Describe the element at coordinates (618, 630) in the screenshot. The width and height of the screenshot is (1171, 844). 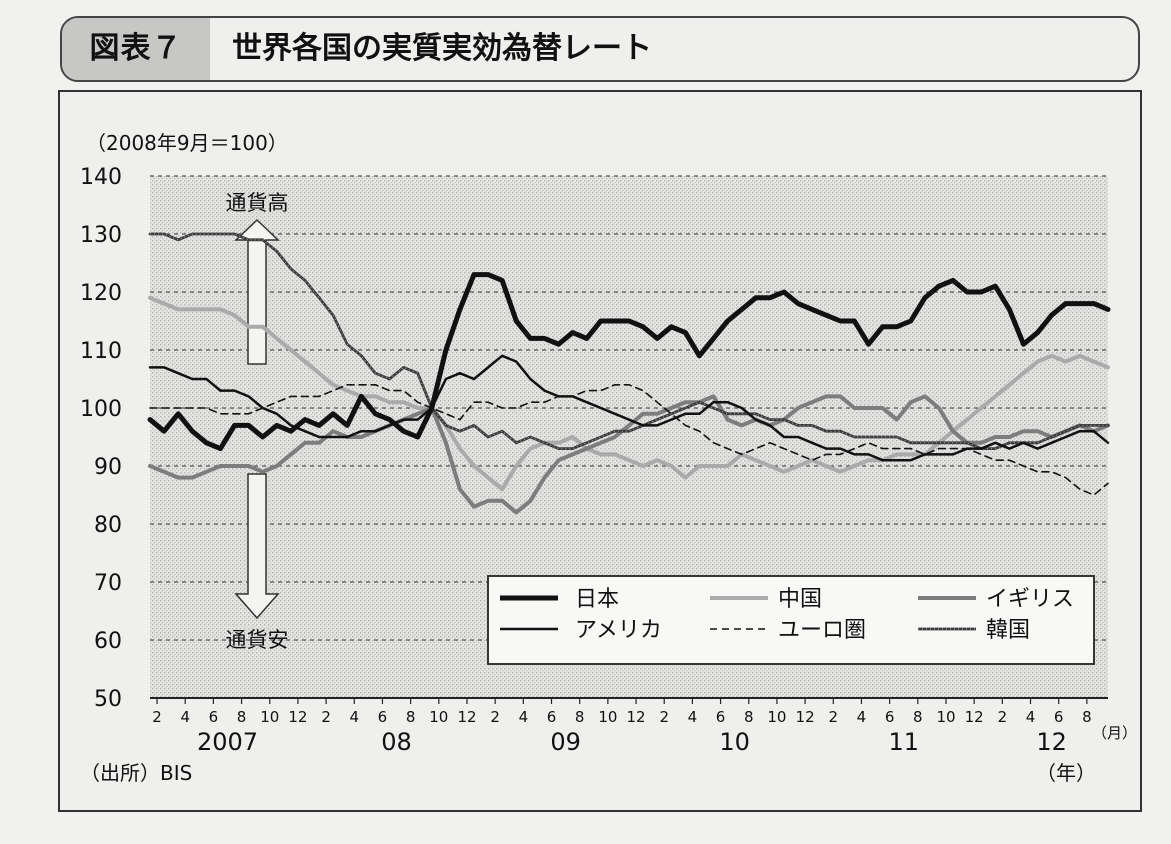
I see `legend-label: アメリカ` at that location.